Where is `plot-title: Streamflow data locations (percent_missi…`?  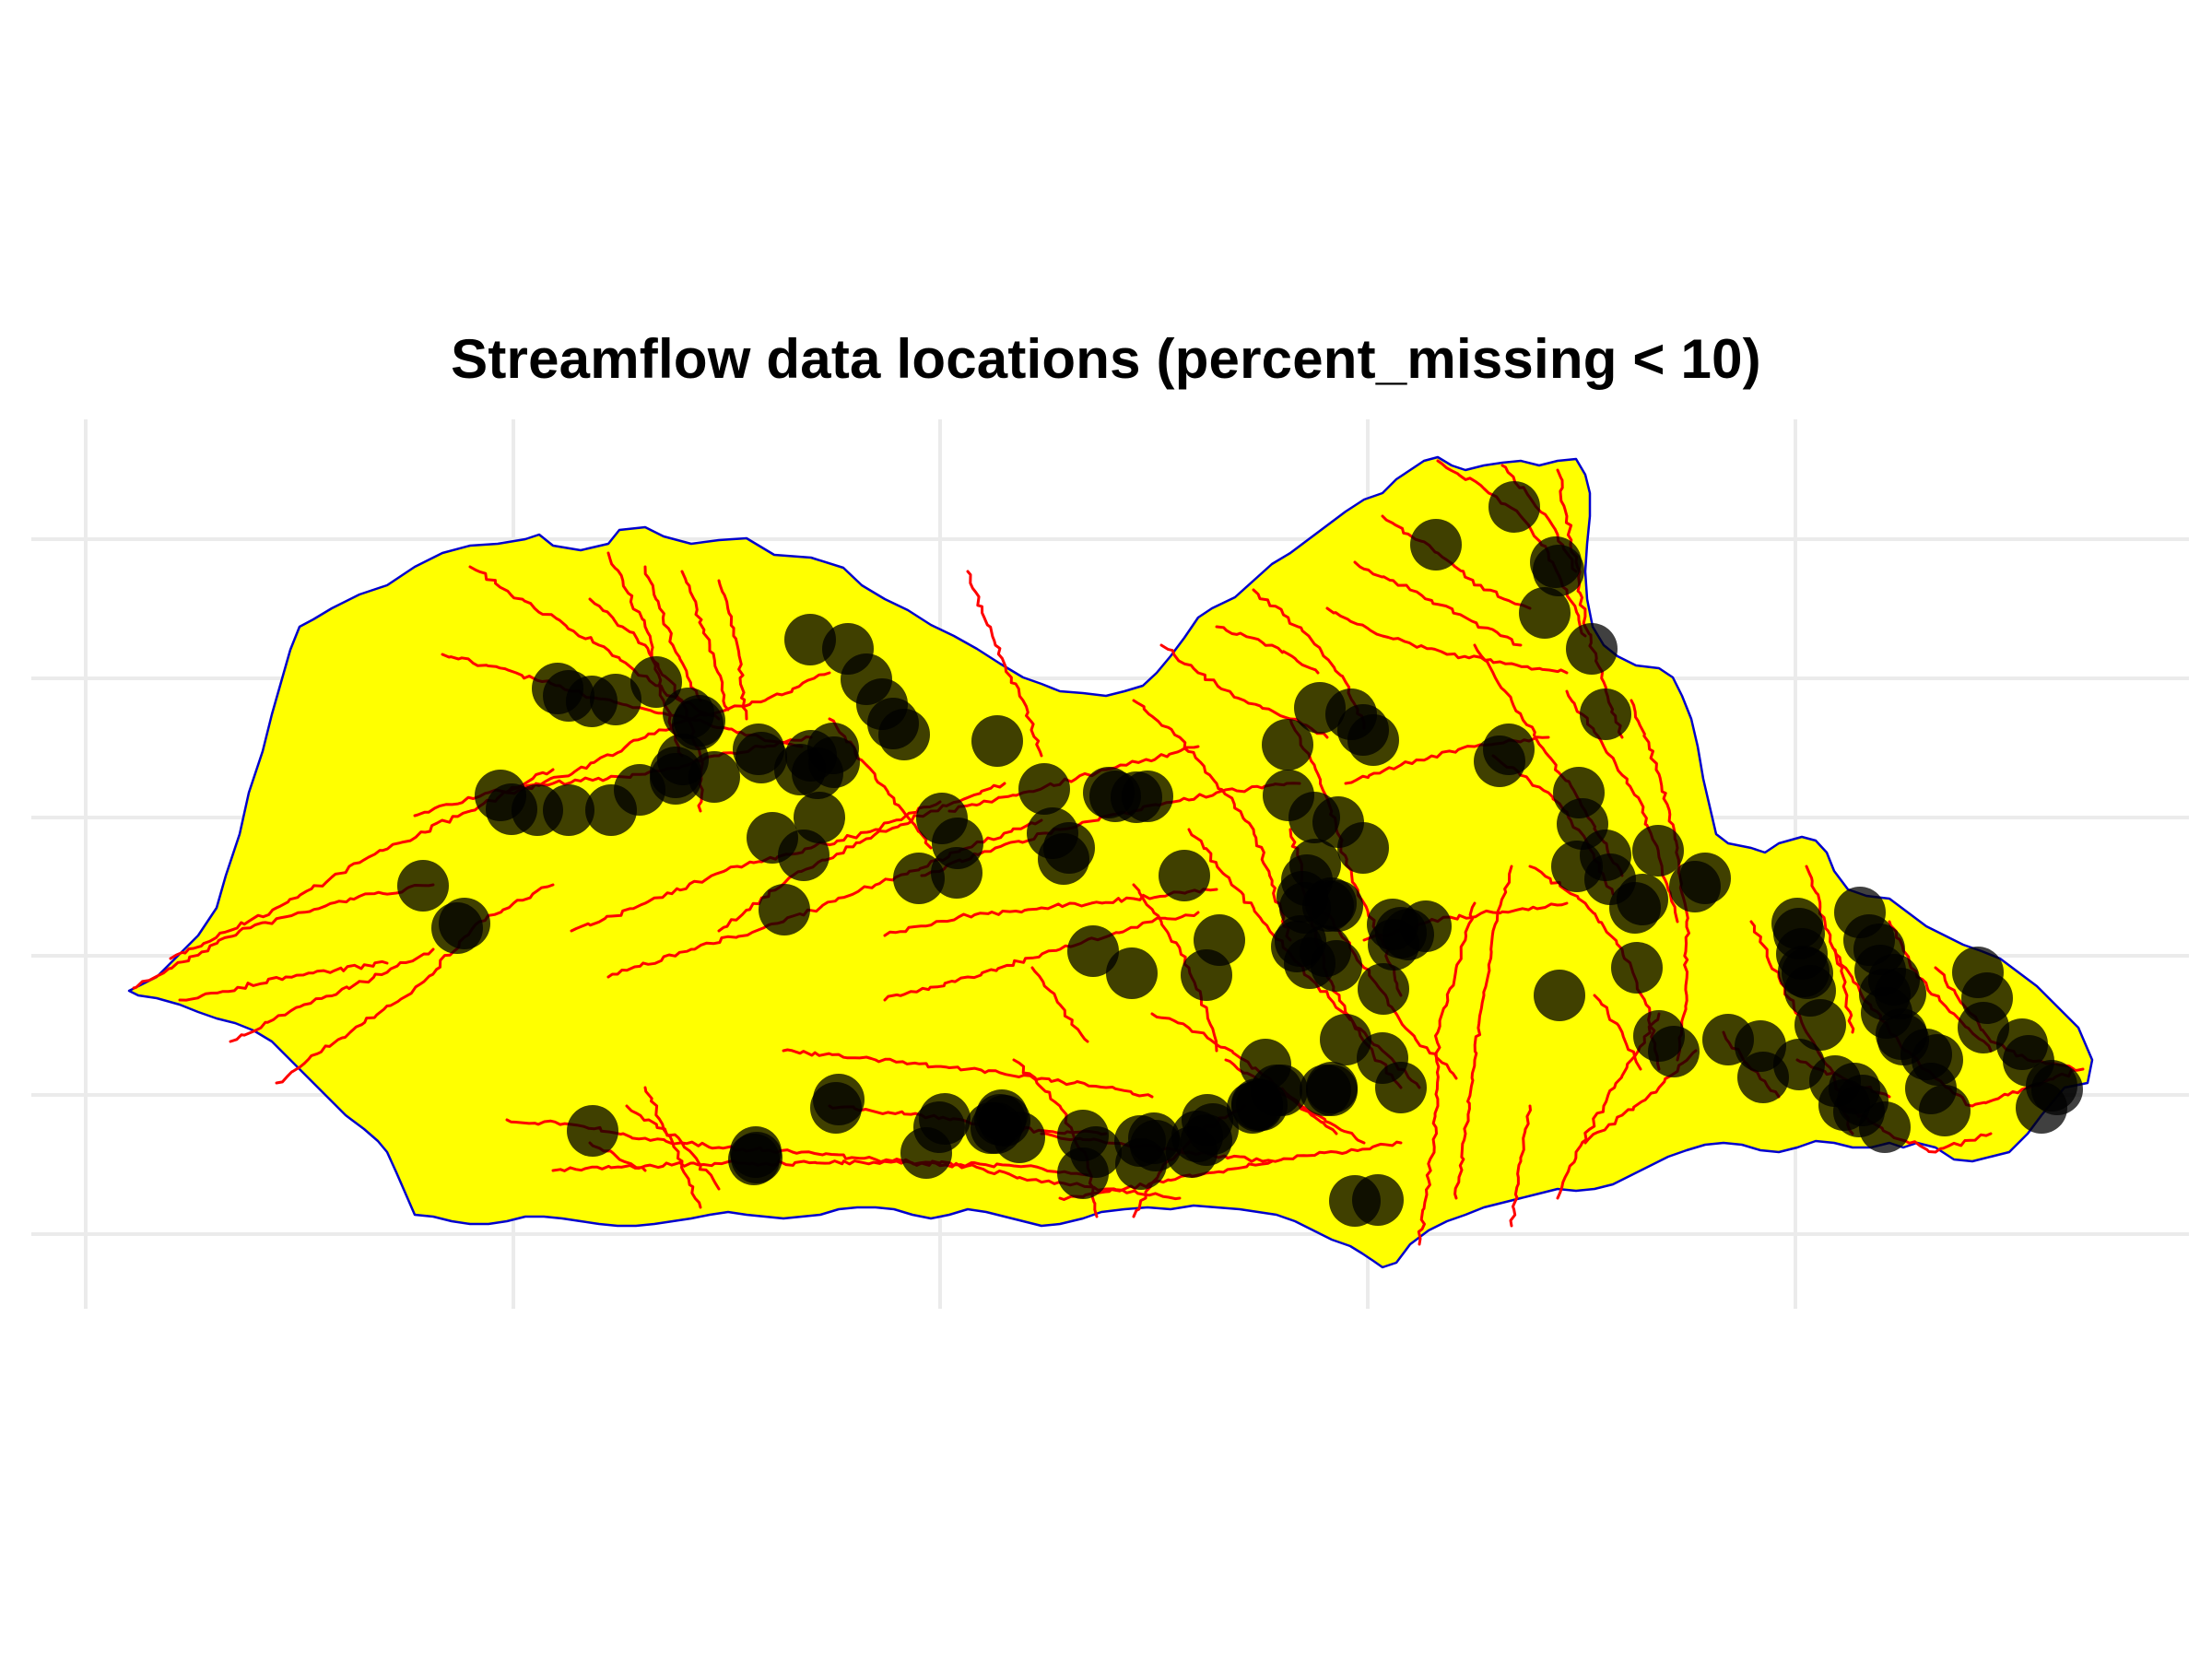 plot-title: Streamflow data locations (percent_missi… is located at coordinates (1106, 359).